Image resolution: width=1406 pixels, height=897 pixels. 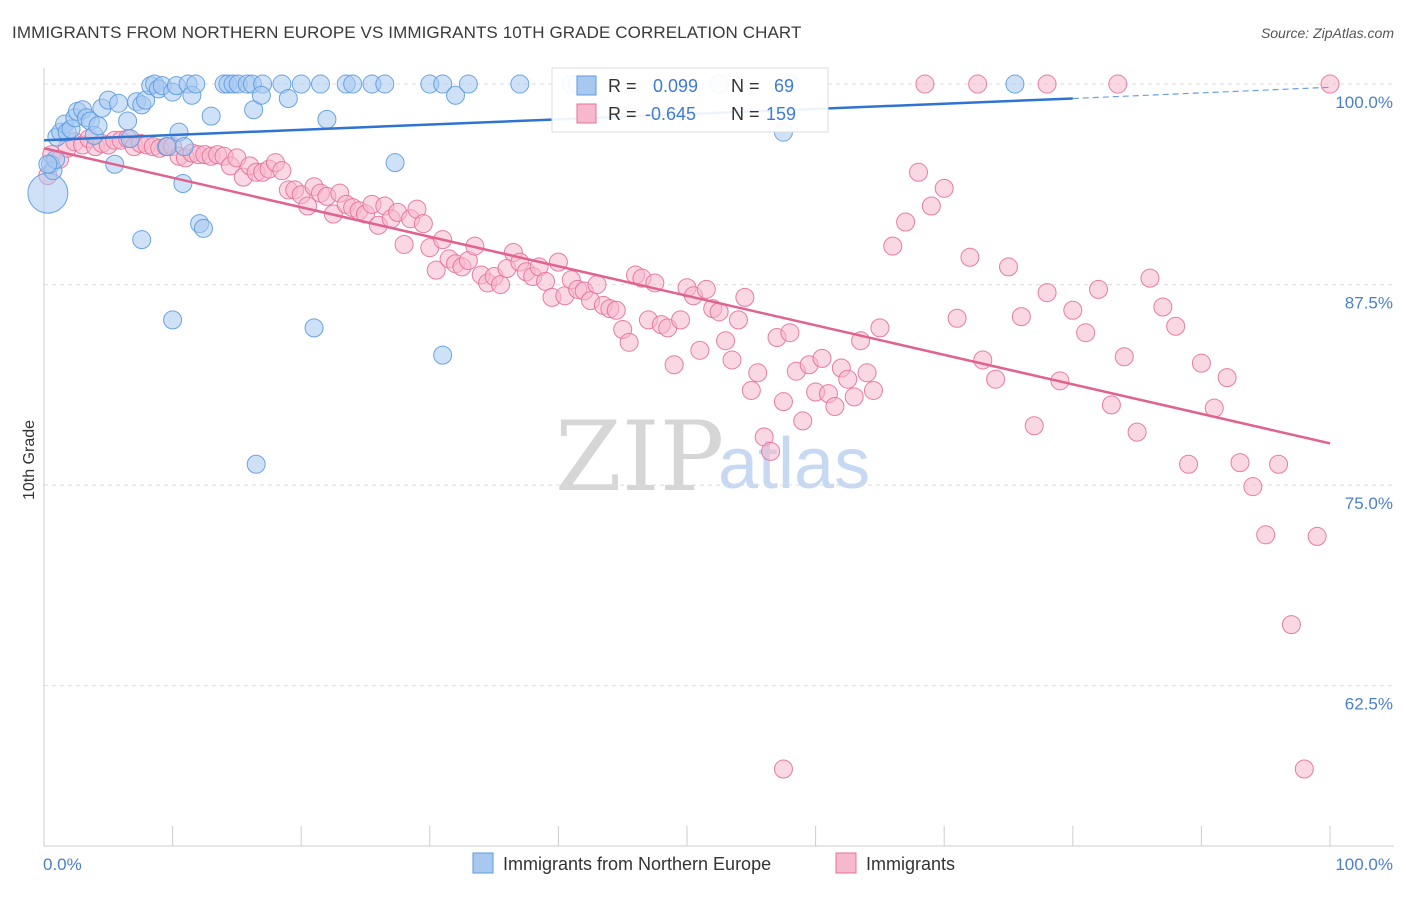 I want to click on stats-n-value-blue: 69, so click(x=784, y=86).